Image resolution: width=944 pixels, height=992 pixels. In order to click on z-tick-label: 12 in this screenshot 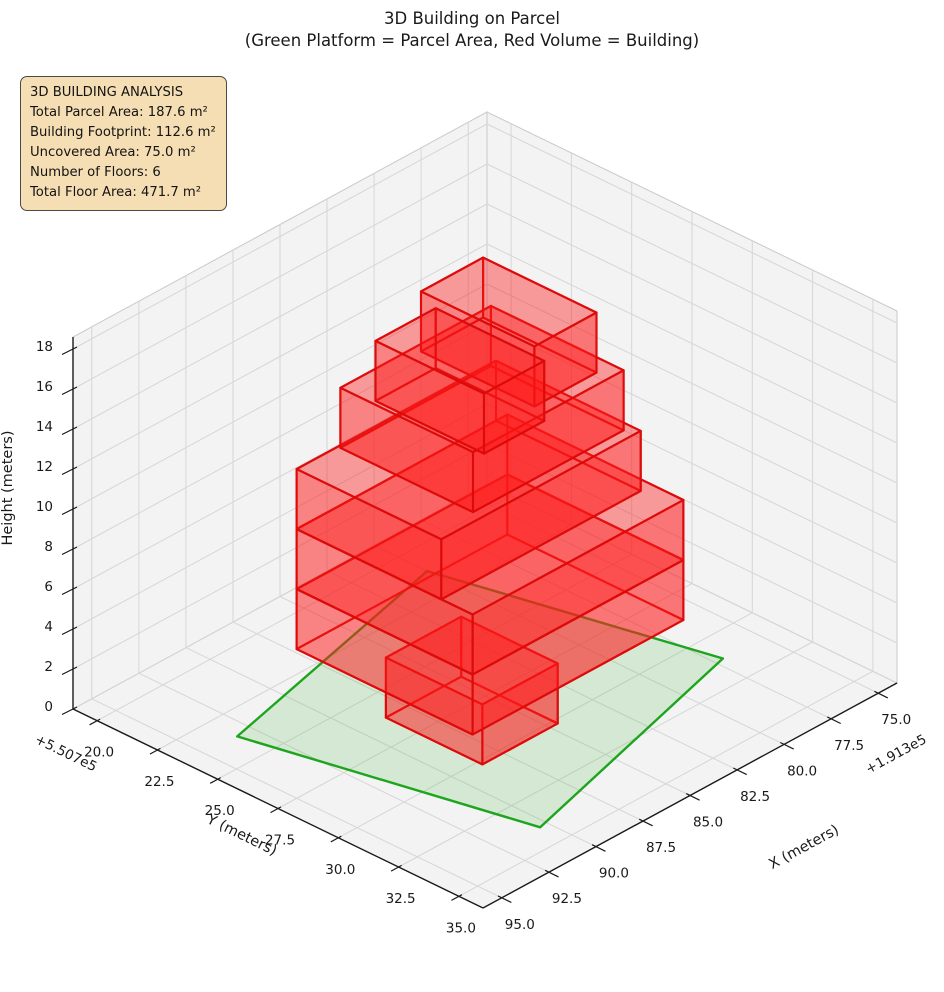, I will do `click(44, 467)`.